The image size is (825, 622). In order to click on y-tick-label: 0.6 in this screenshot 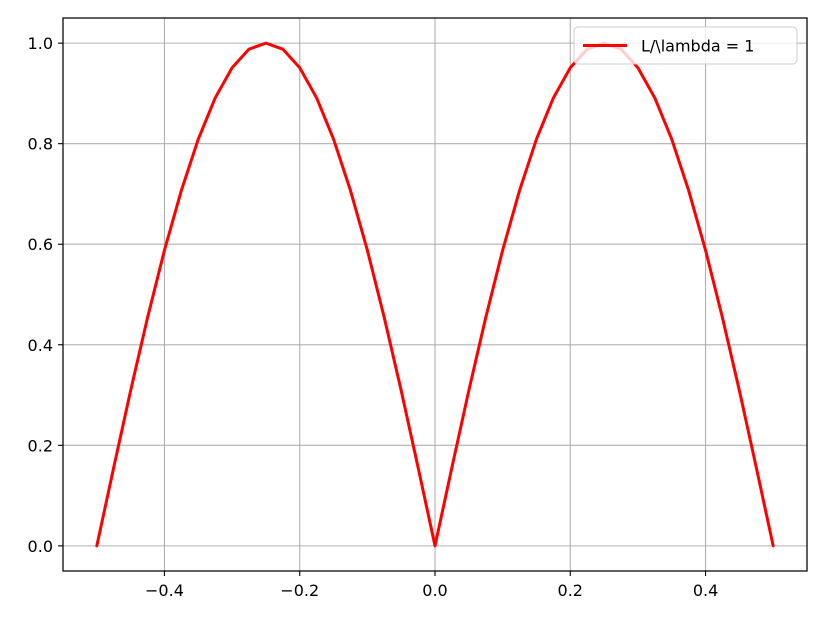, I will do `click(40, 244)`.